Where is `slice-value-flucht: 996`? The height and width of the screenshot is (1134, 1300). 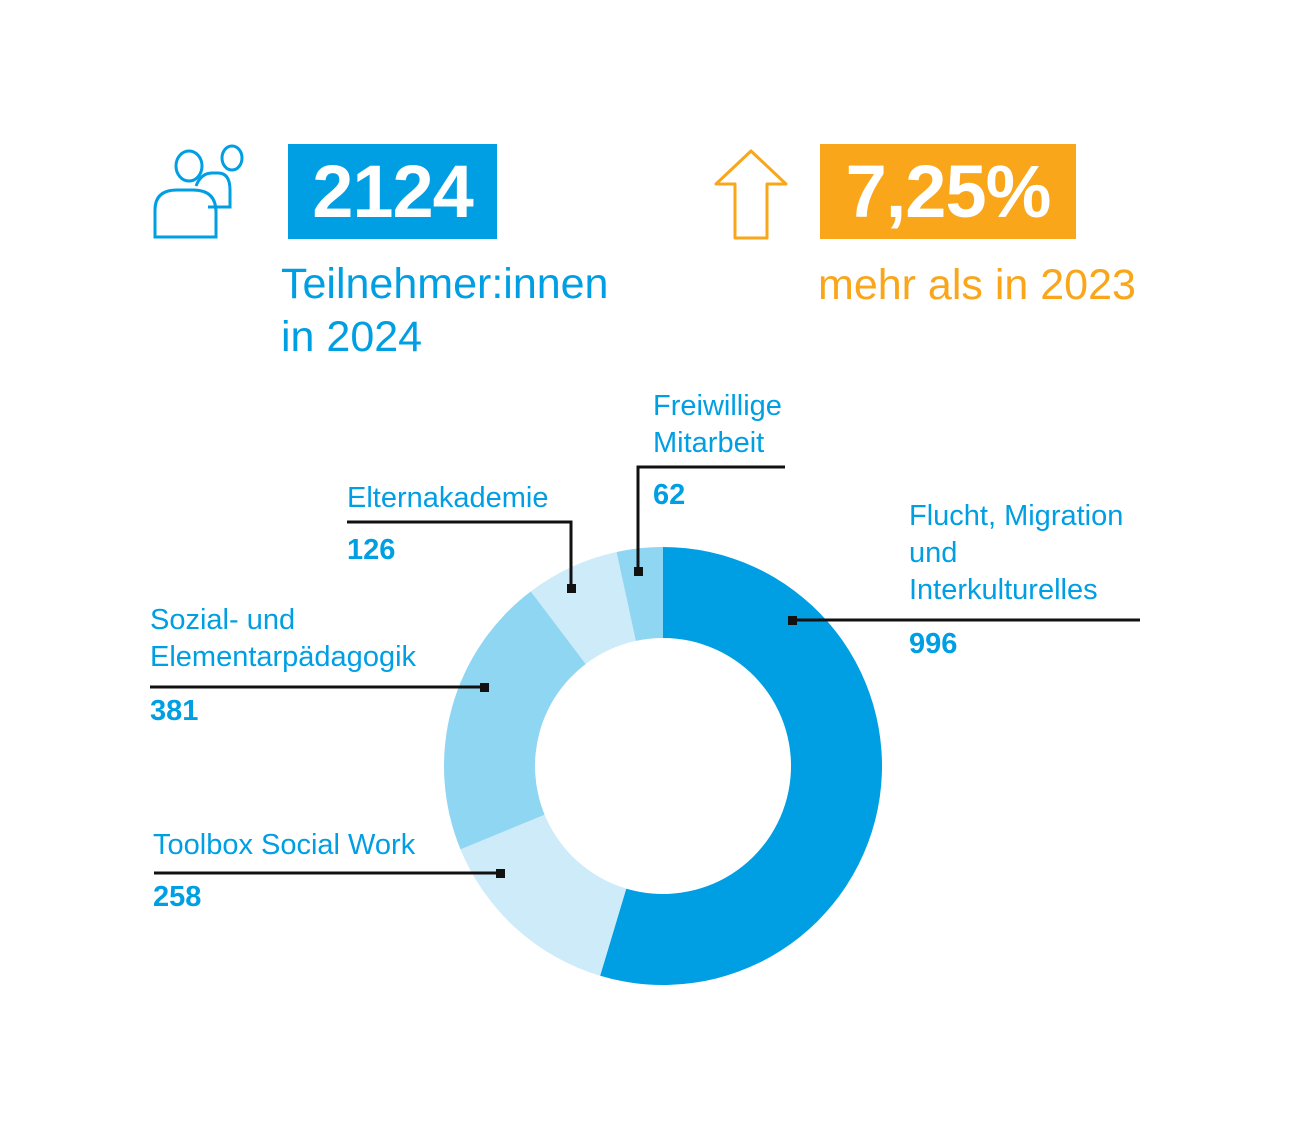
slice-value-flucht: 996 is located at coordinates (933, 644).